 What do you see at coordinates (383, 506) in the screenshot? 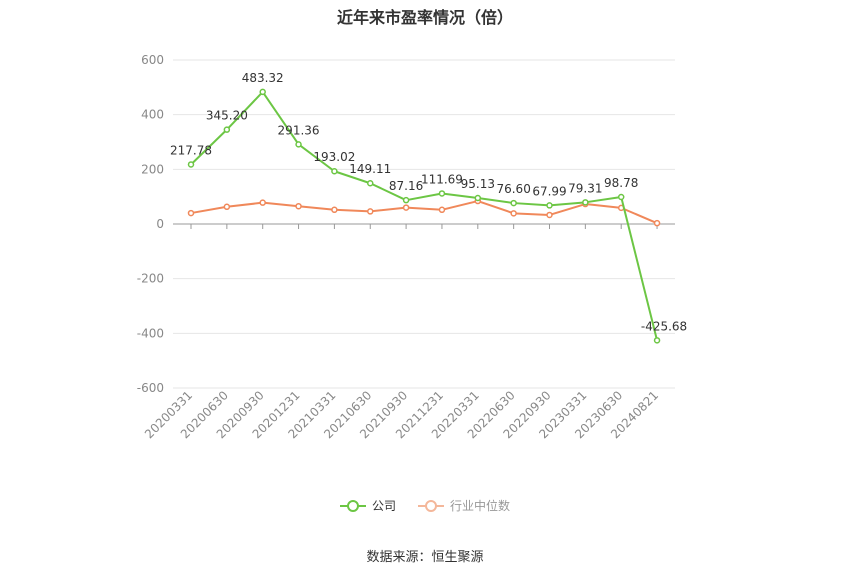
I see `legend-label-company: 公司` at bounding box center [383, 506].